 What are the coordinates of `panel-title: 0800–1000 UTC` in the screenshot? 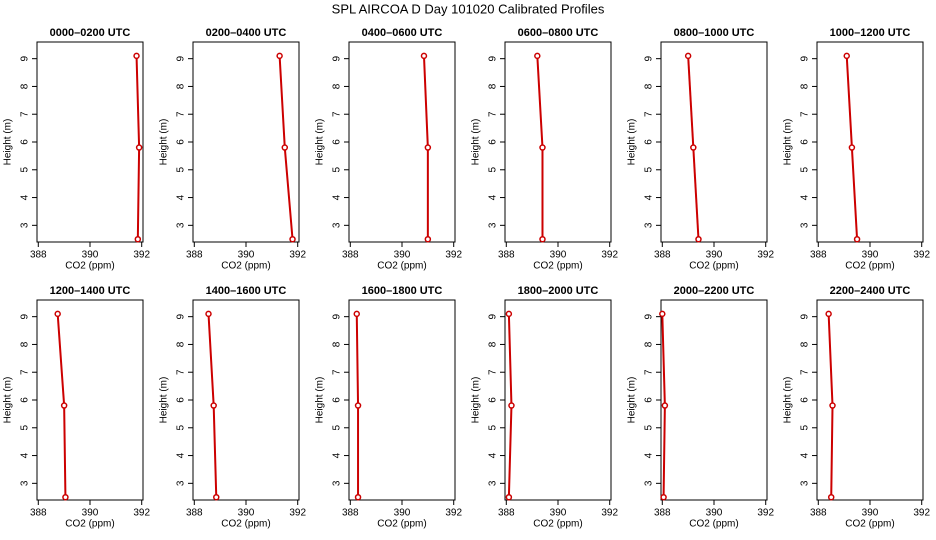 It's located at (714, 33).